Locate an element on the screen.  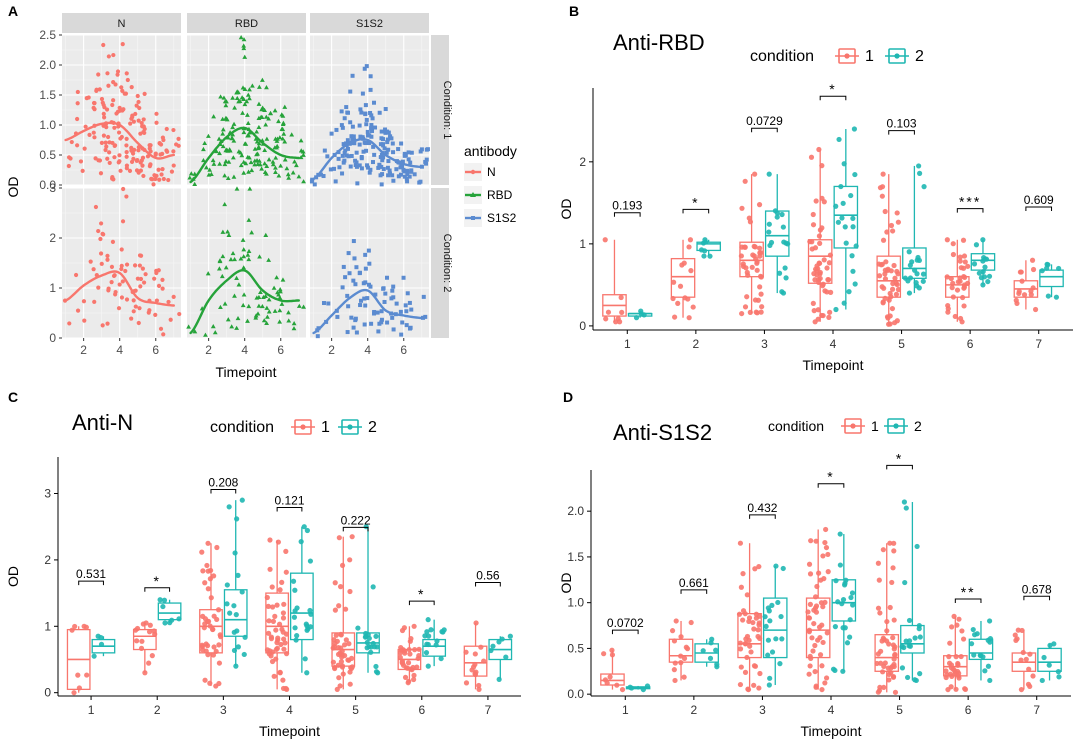
y-tick-label: 3 is located at coordinates (52, 188).